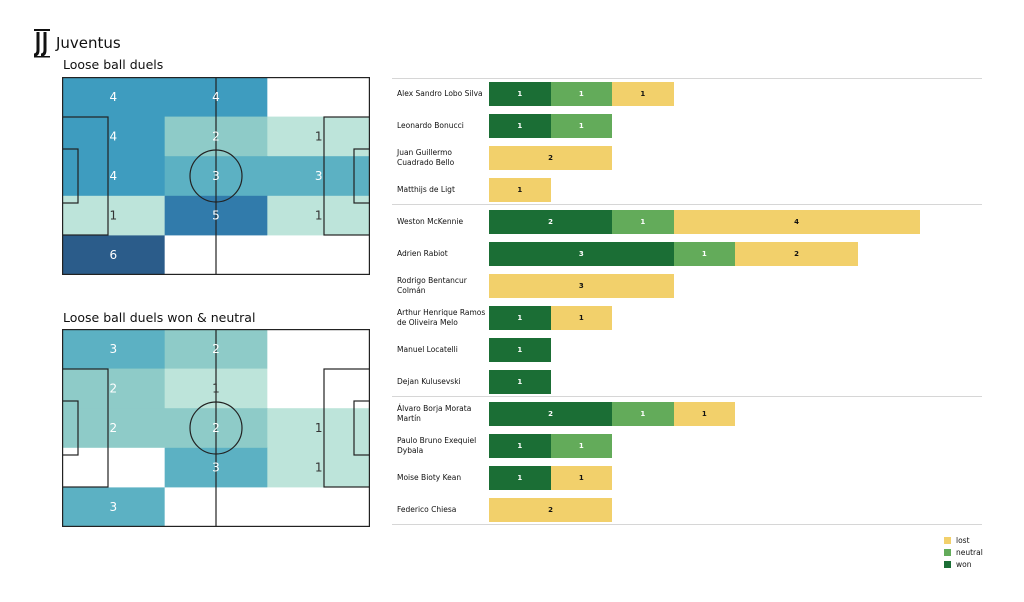  I want to click on legend-item-lost: lost, so click(963, 540).